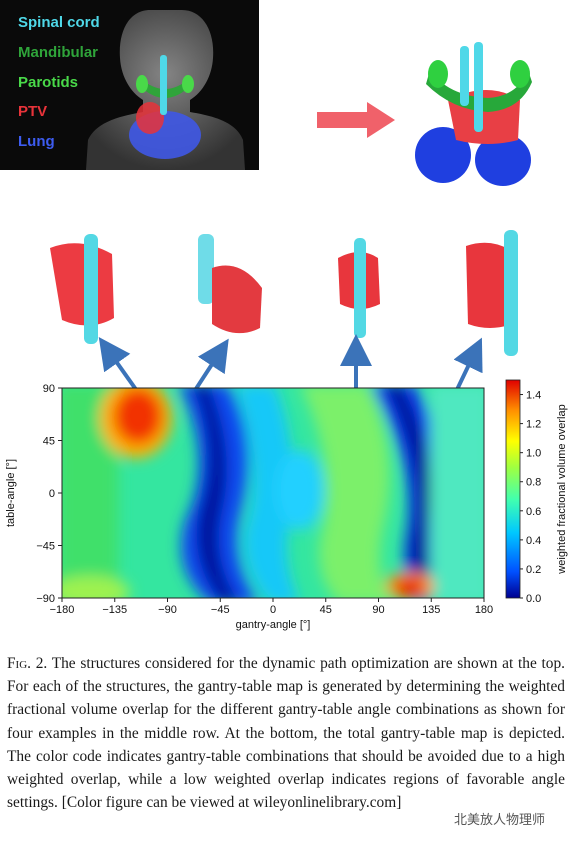 The image size is (585, 846). I want to click on legend-label-parotids: Parotids, so click(48, 82).